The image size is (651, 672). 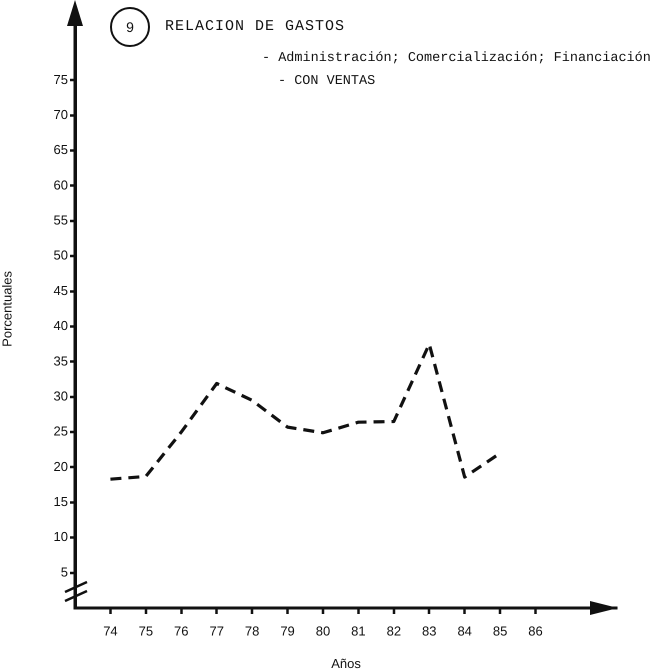 I want to click on text: - Administración; Comercialización; Financiación - CON VENTAS, so click(x=456, y=70).